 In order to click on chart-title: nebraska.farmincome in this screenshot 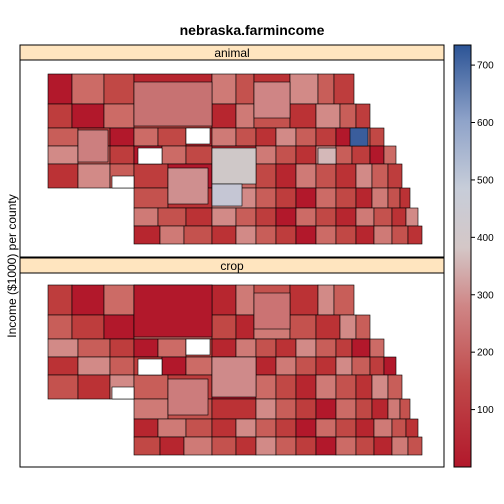, I will do `click(252, 30)`.